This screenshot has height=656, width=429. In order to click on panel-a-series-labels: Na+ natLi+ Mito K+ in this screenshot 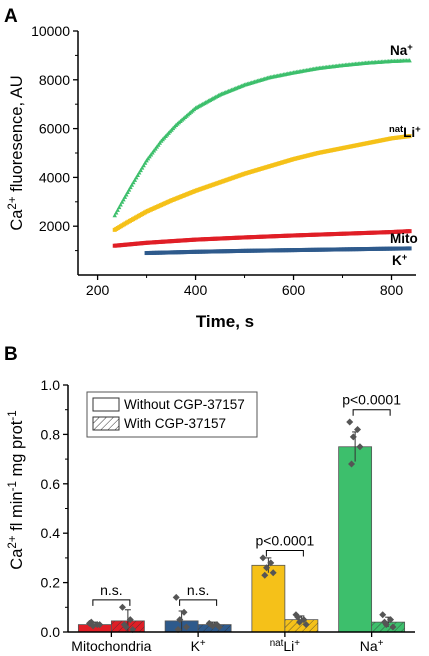, I will do `click(405, 155)`.